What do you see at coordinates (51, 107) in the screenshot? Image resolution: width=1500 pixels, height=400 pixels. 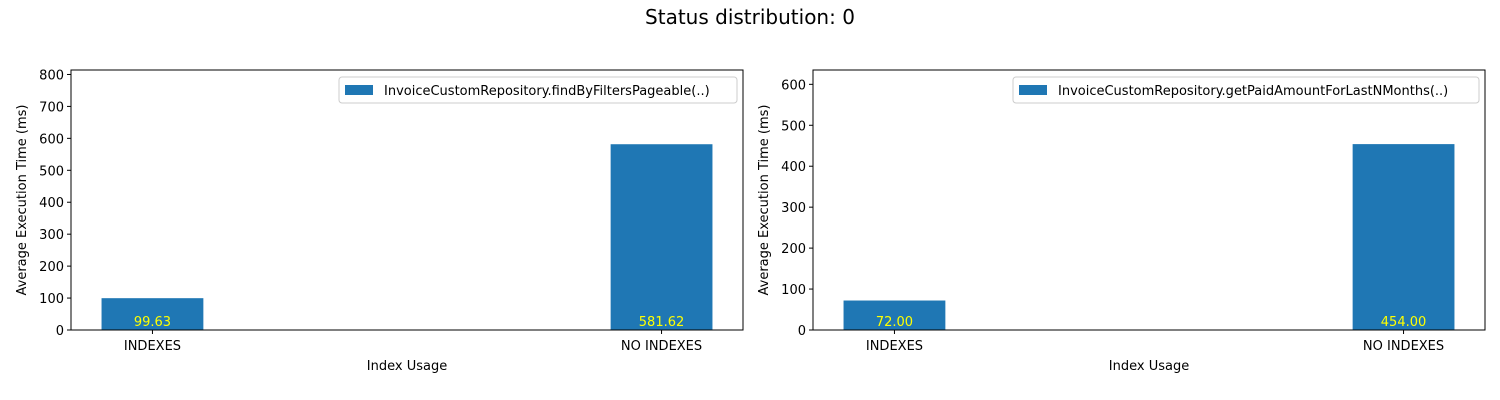 I see `y-tick-label: 700` at bounding box center [51, 107].